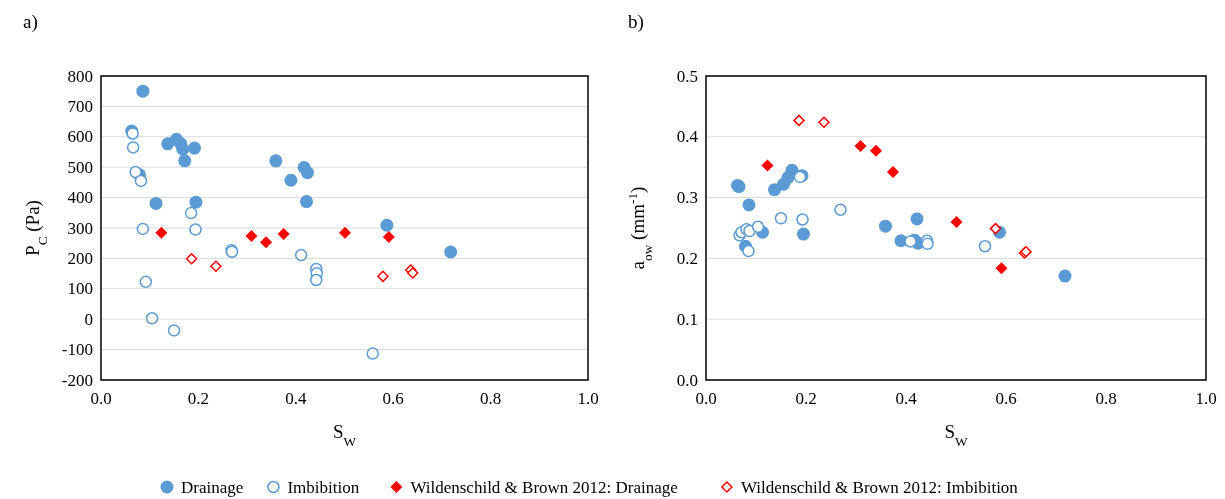 This screenshot has height=499, width=1225. Describe the element at coordinates (80, 76) in the screenshot. I see `y-tick-label: 800` at that location.